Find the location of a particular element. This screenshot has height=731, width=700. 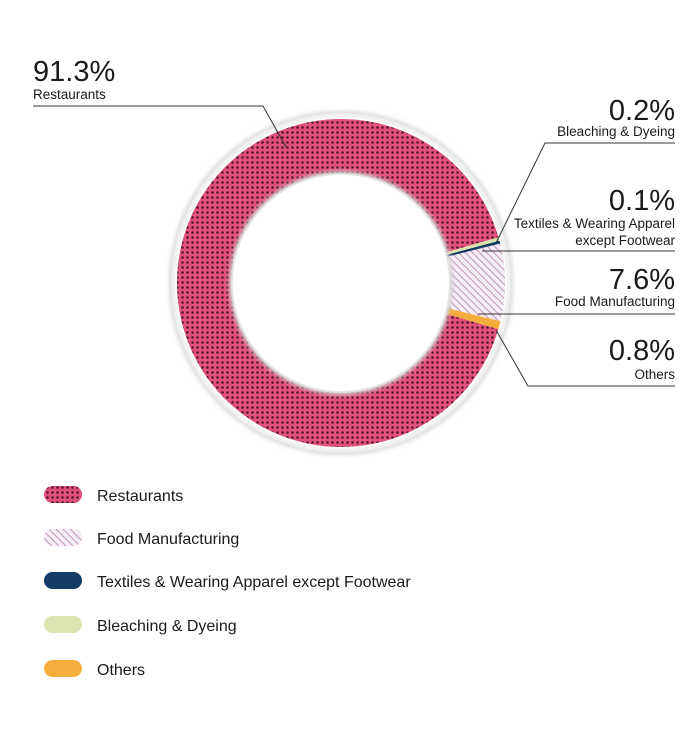

slice-food-manufacturing is located at coordinates (476, 282).